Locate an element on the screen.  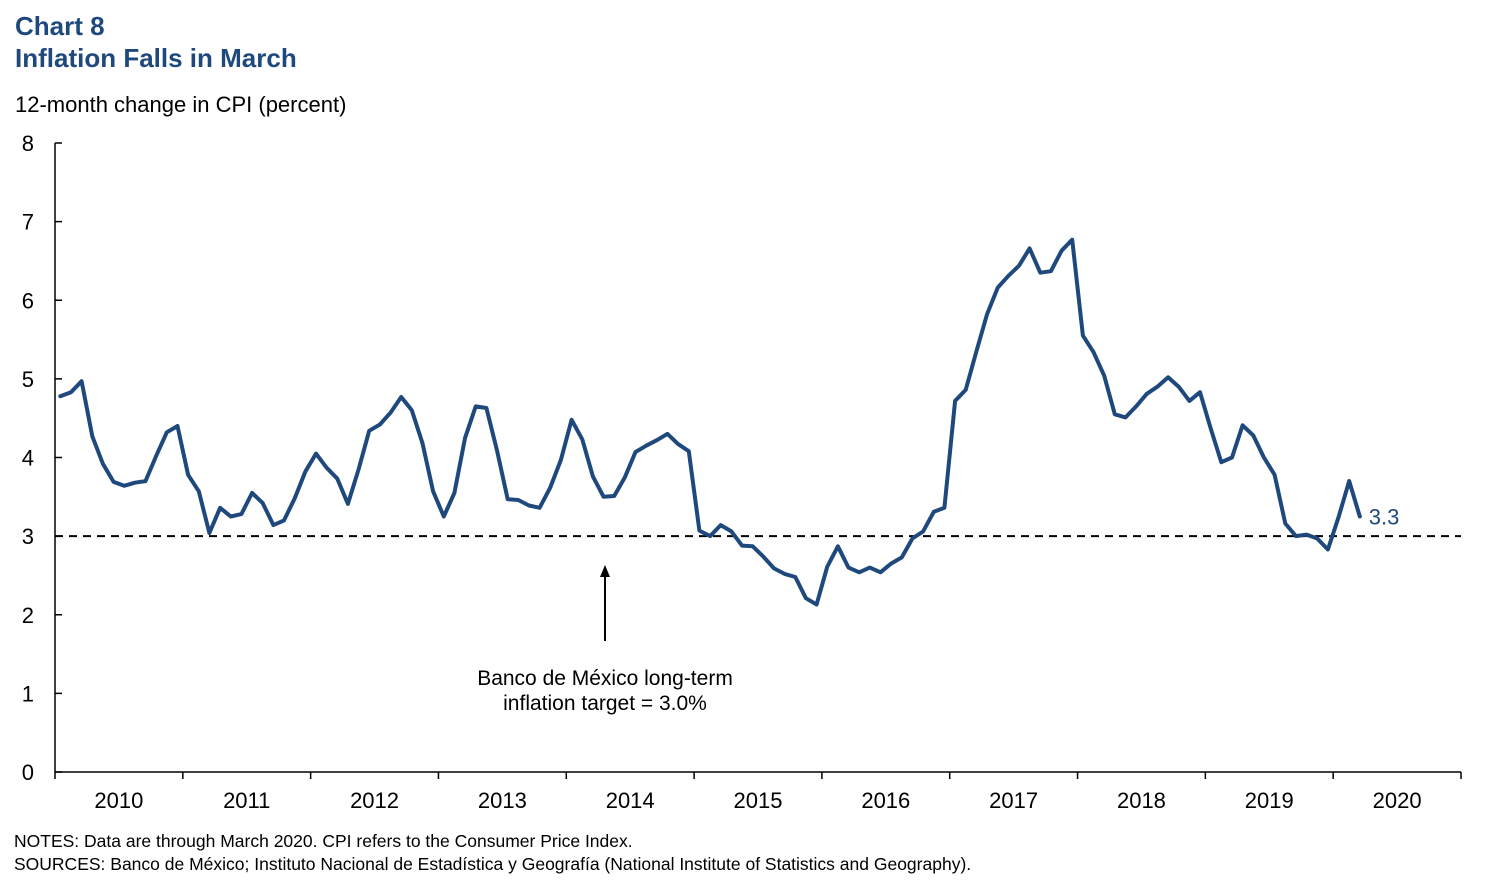
x-tick-label: 2019 is located at coordinates (1269, 800).